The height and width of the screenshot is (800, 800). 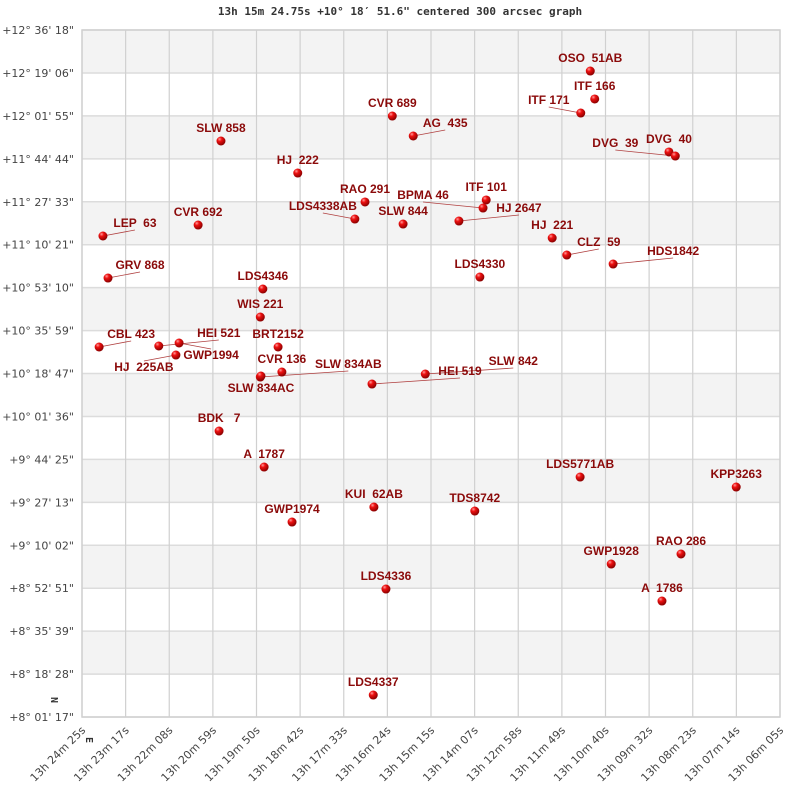 What do you see at coordinates (519, 208) in the screenshot?
I see `star-label: HJ 2647` at bounding box center [519, 208].